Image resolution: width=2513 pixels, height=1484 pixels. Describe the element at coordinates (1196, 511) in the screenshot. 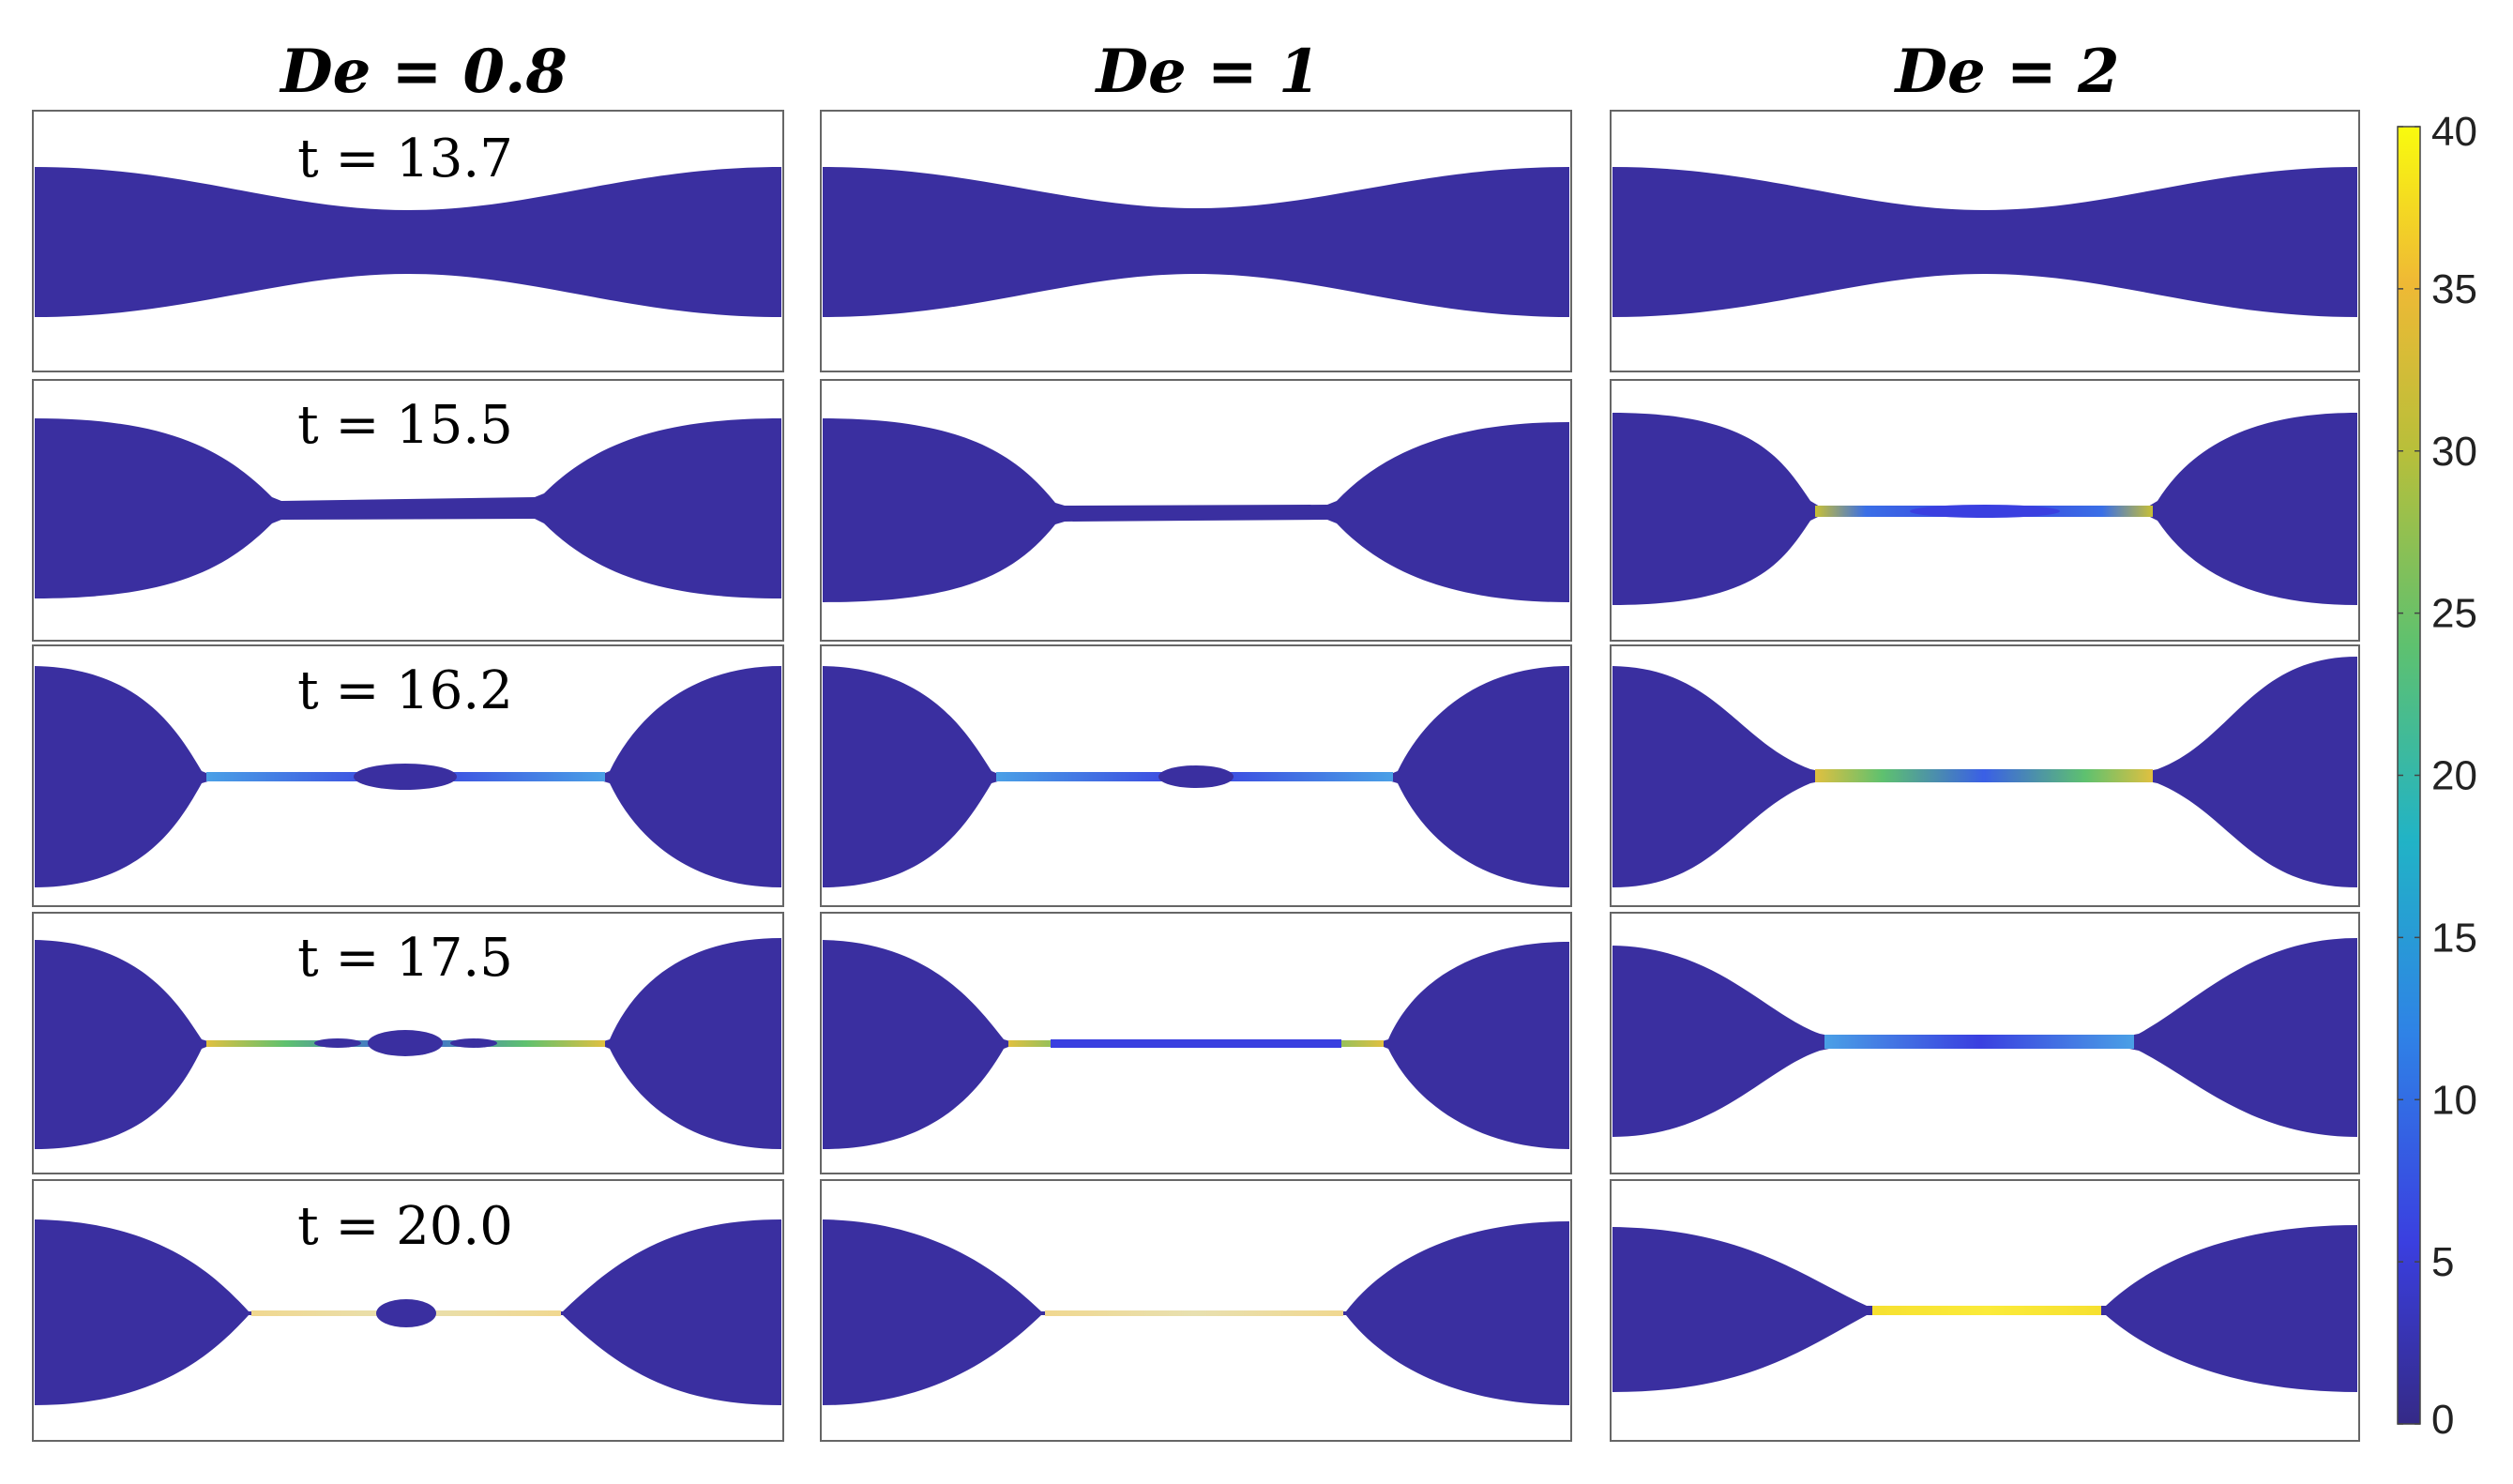

I see `panel-row2-col2` at that location.